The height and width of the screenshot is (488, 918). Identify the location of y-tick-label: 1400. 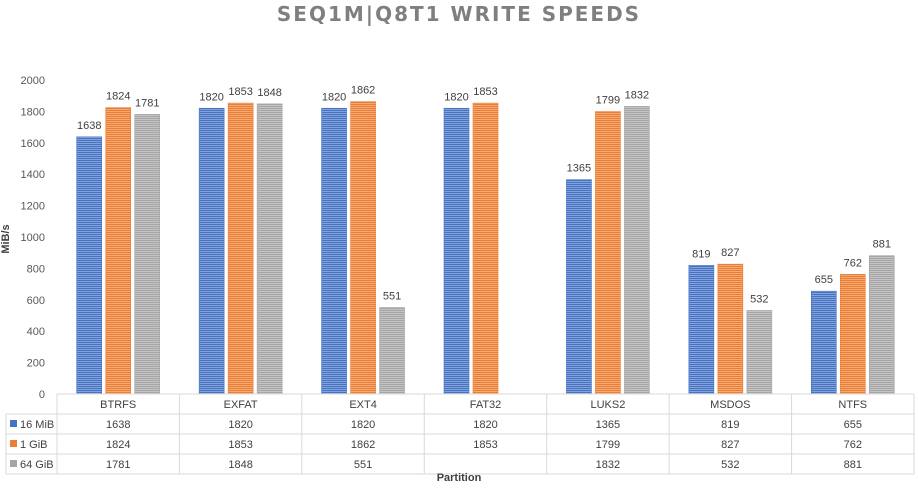
(33, 175).